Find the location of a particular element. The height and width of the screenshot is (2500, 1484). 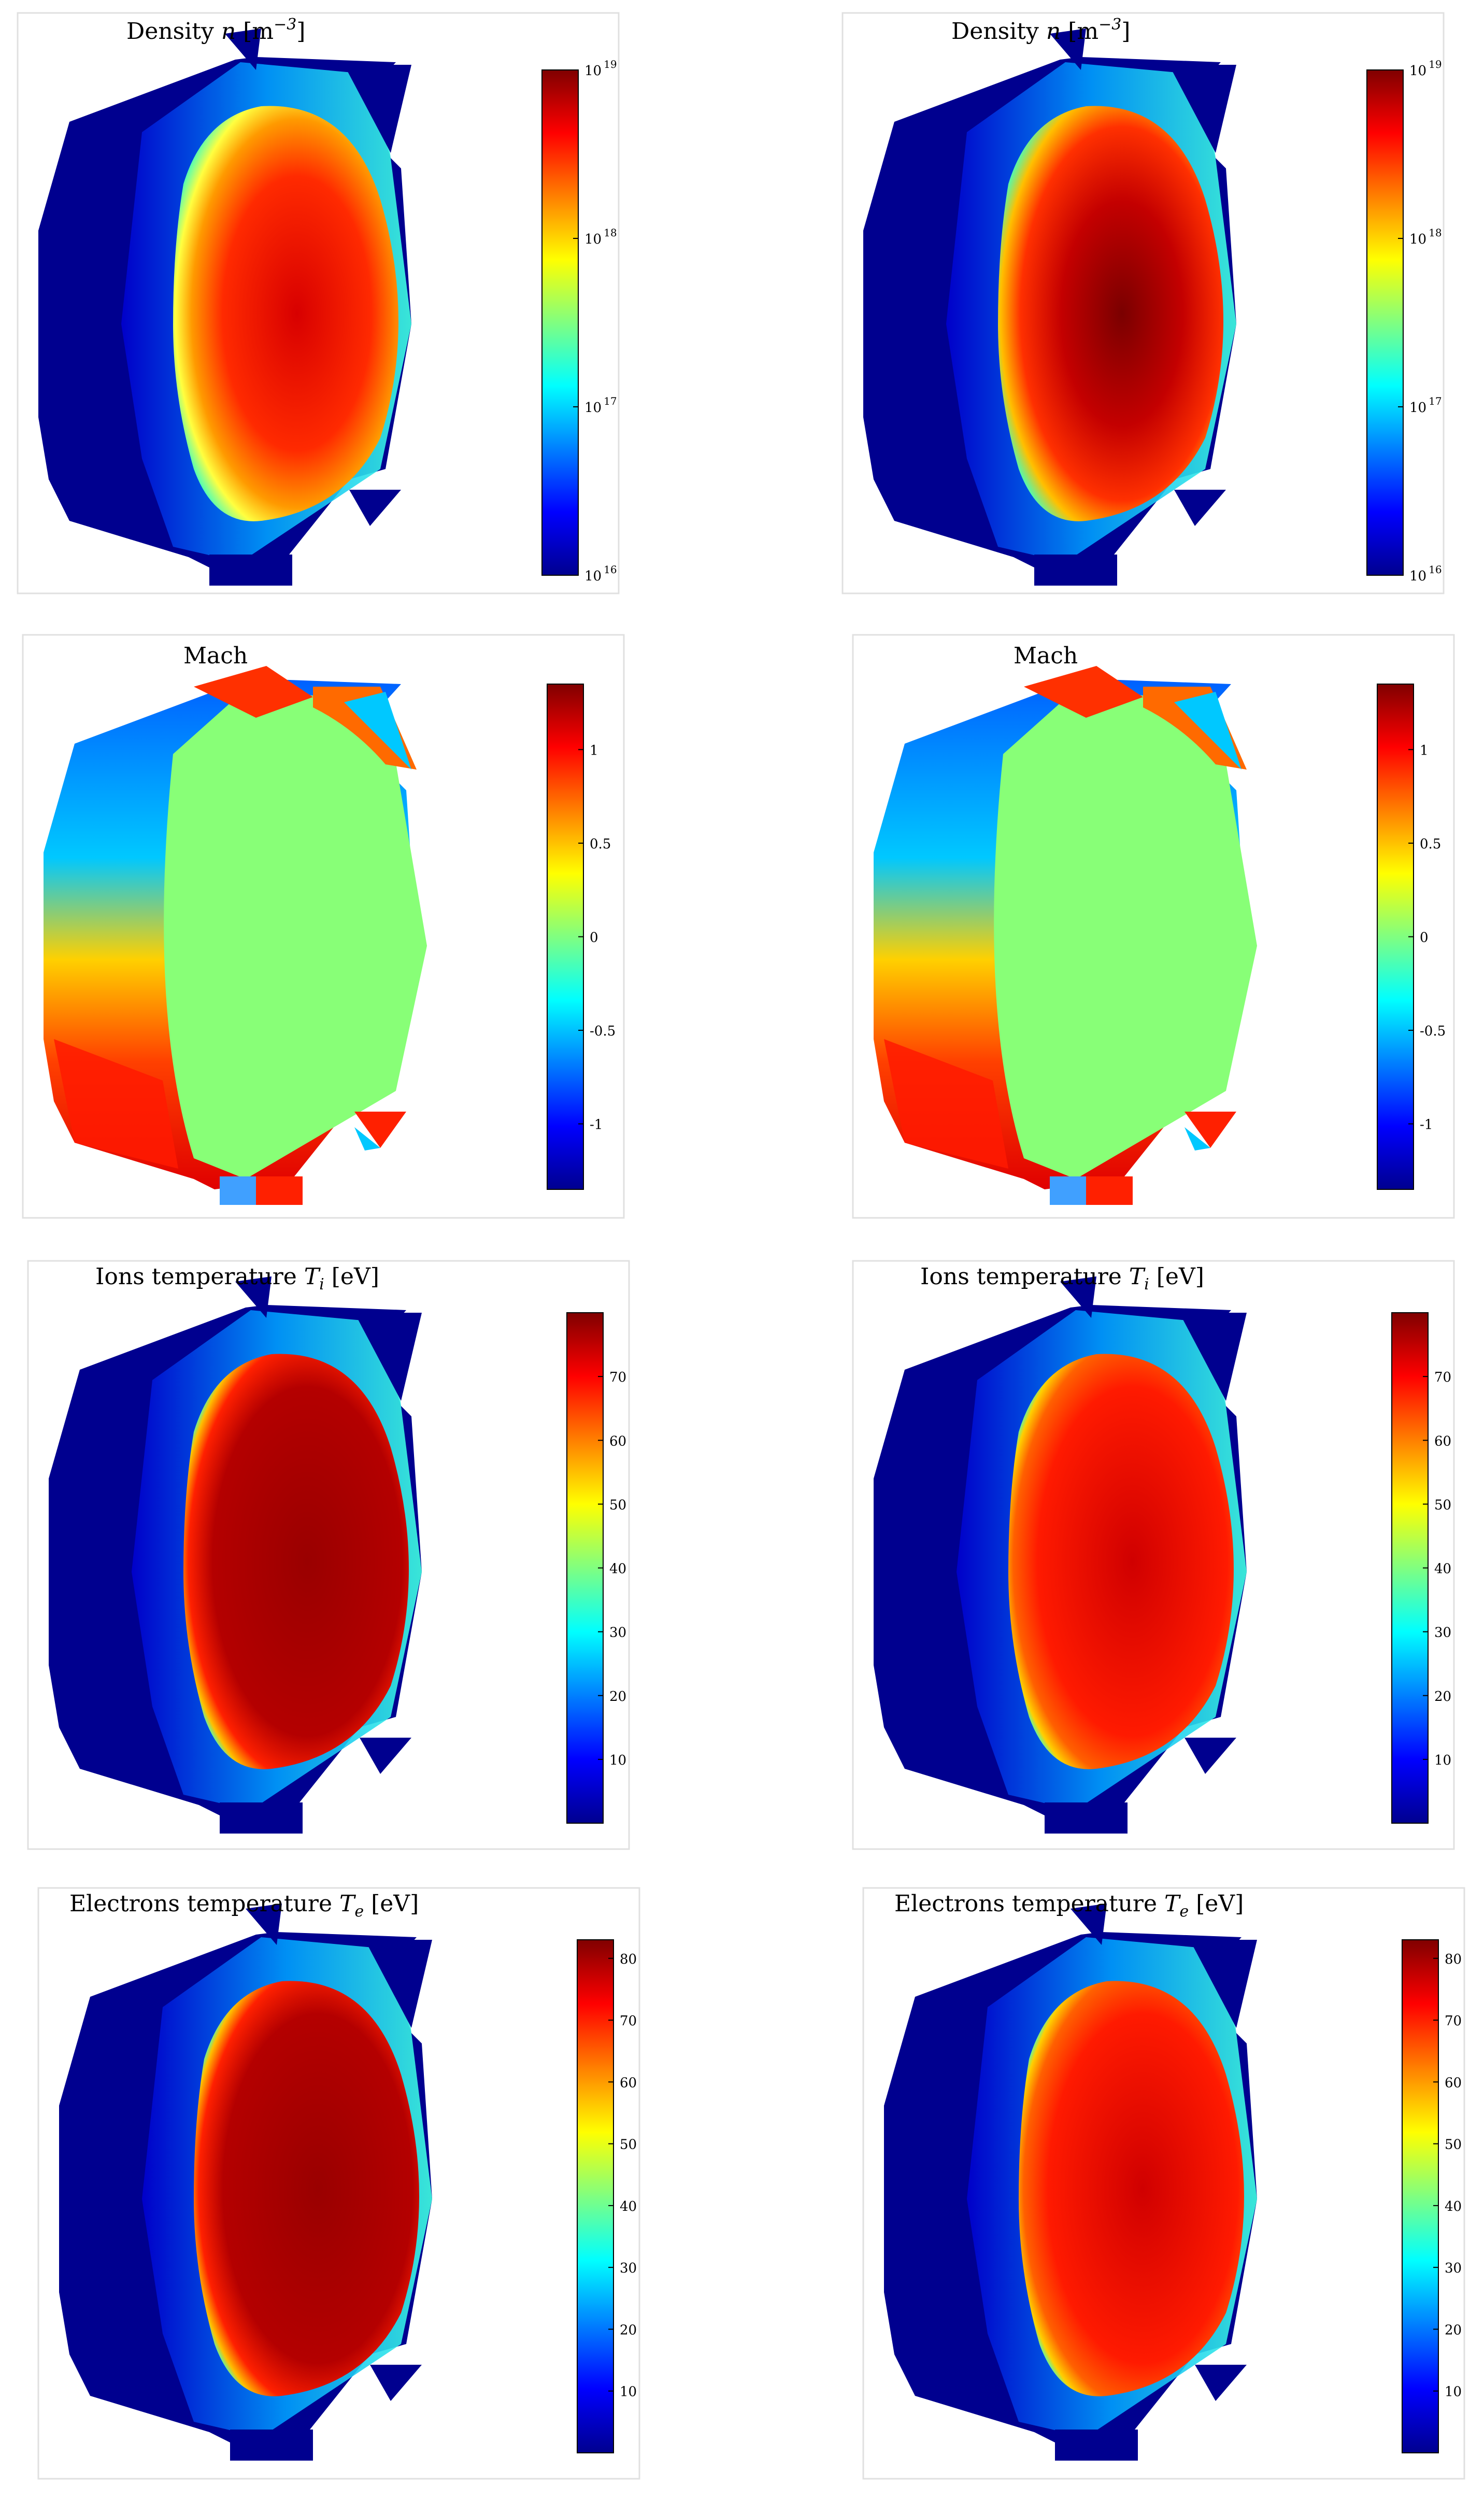

title-post: [m is located at coordinates (255, 32).